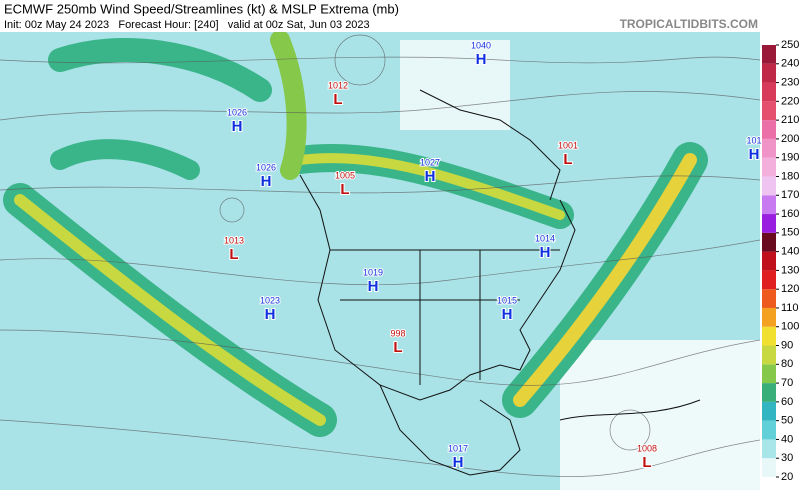  What do you see at coordinates (790, 120) in the screenshot?
I see `colorbar-label: 210` at bounding box center [790, 120].